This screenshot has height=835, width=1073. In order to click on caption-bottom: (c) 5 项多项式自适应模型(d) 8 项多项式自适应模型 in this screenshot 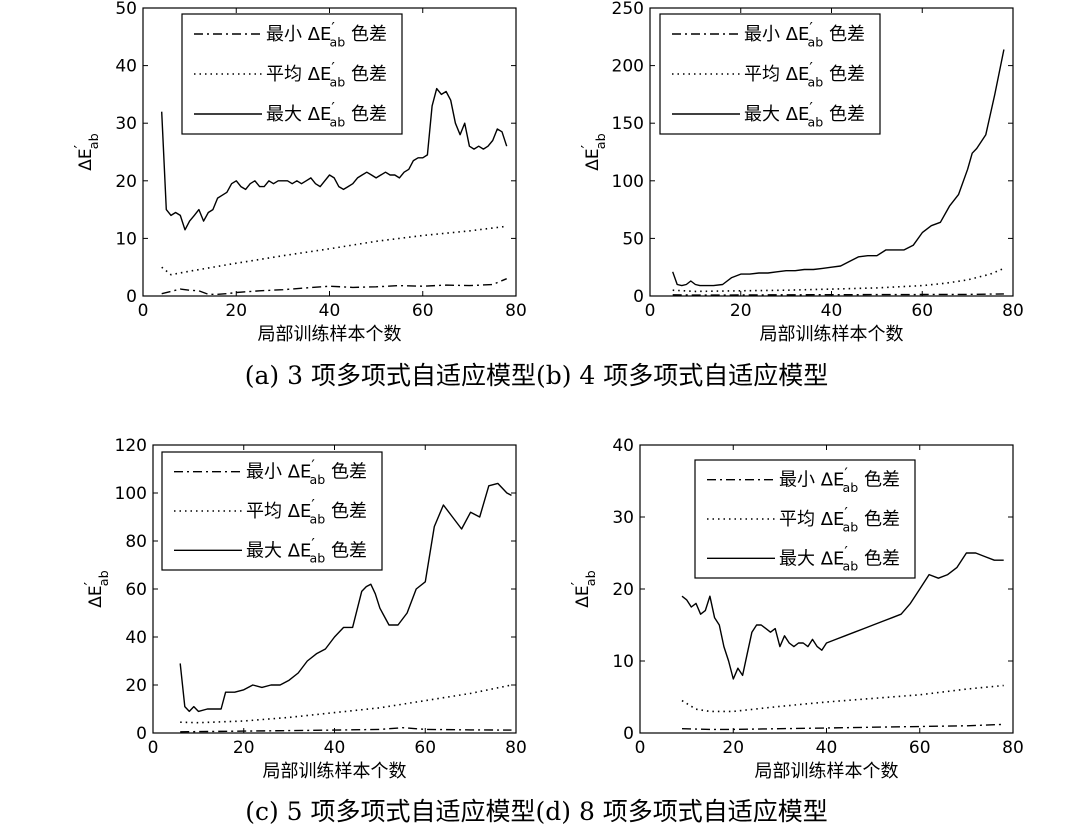, I will do `click(536, 811)`.